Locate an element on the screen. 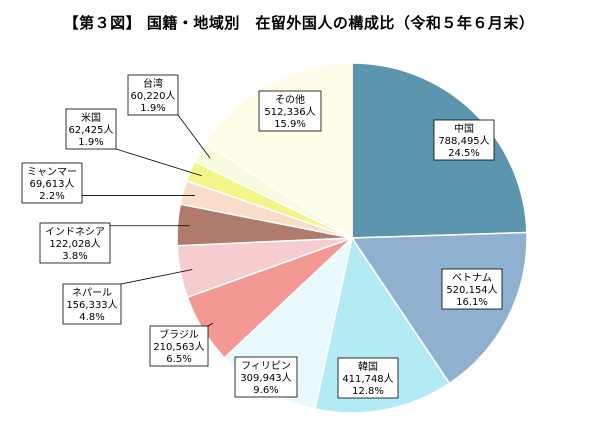 This screenshot has height=440, width=598. slice-name-label: ブラジル is located at coordinates (179, 334).